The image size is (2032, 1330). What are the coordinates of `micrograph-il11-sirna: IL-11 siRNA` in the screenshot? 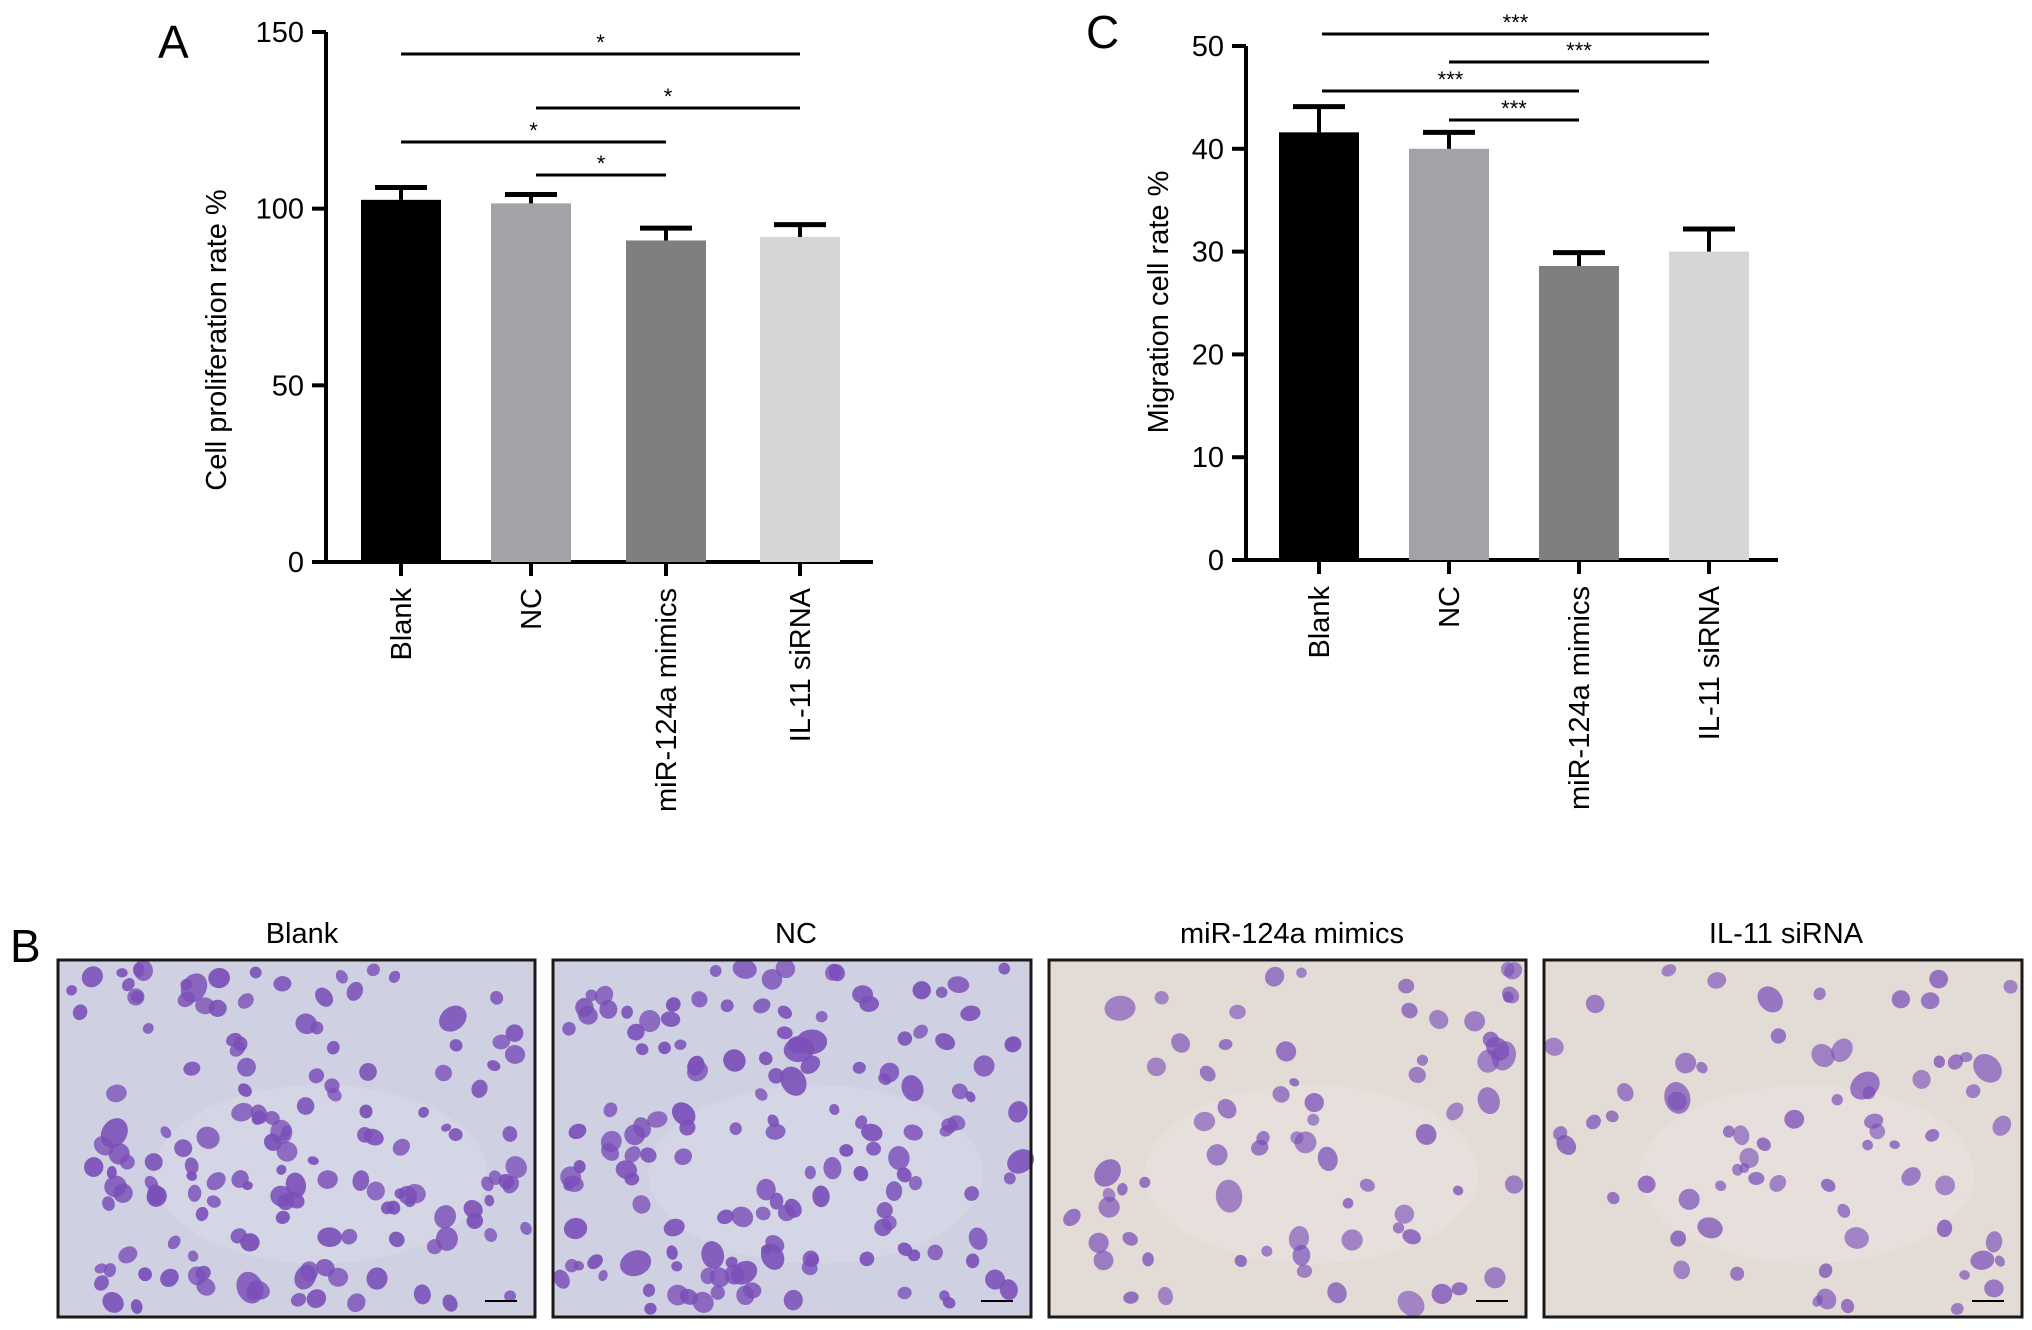 It's located at (1783, 1118).